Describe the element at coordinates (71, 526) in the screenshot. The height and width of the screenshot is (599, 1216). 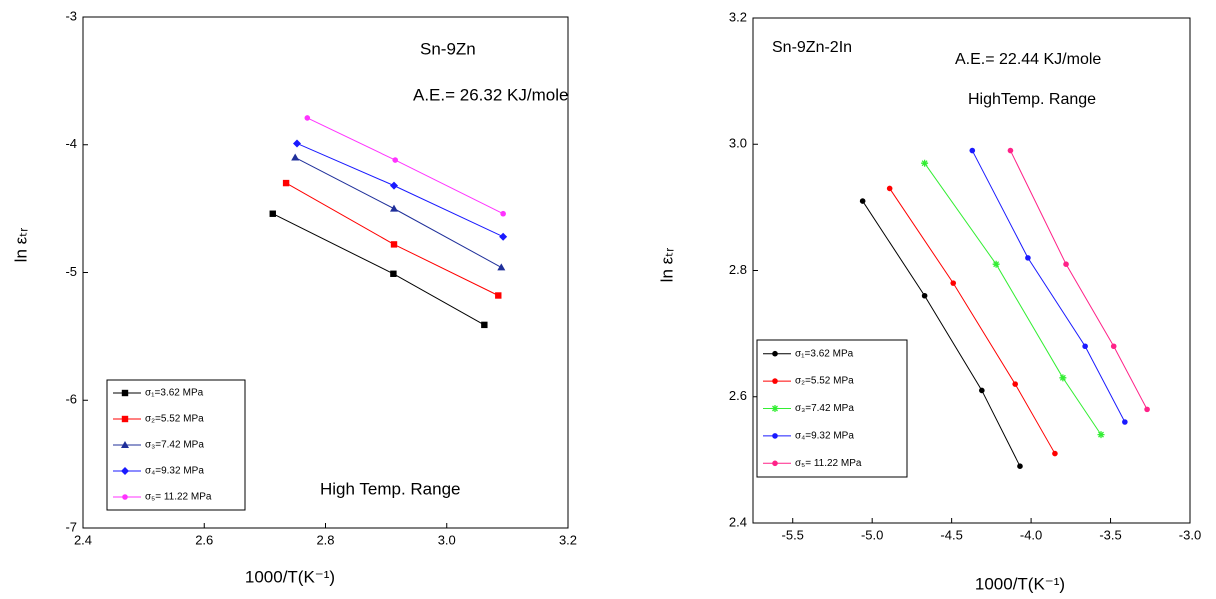
I see `y-tick-label: -7` at that location.